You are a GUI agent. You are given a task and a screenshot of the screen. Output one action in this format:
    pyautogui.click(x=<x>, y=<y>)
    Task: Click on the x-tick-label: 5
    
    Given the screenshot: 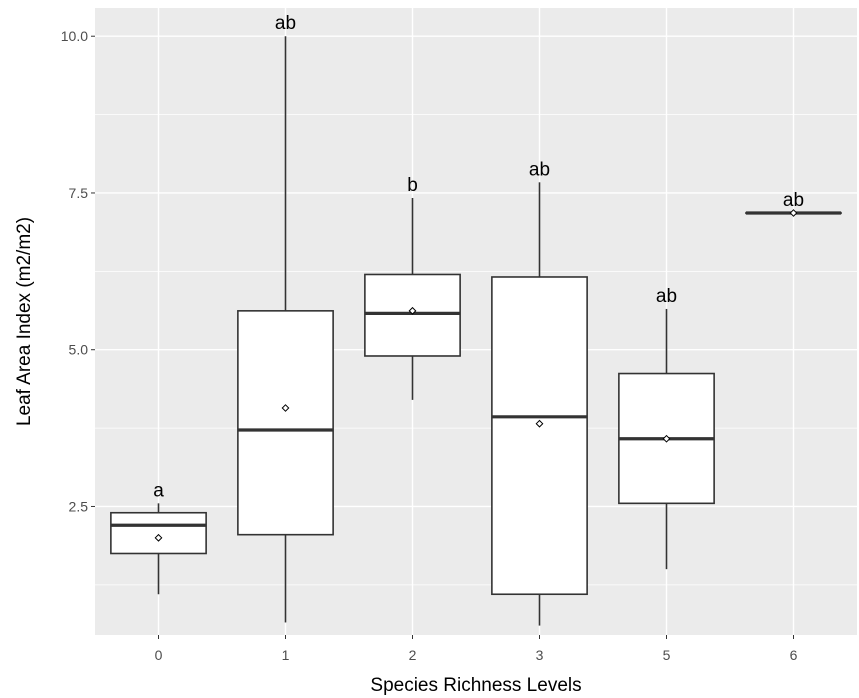 What is the action you would take?
    pyautogui.click(x=667, y=655)
    